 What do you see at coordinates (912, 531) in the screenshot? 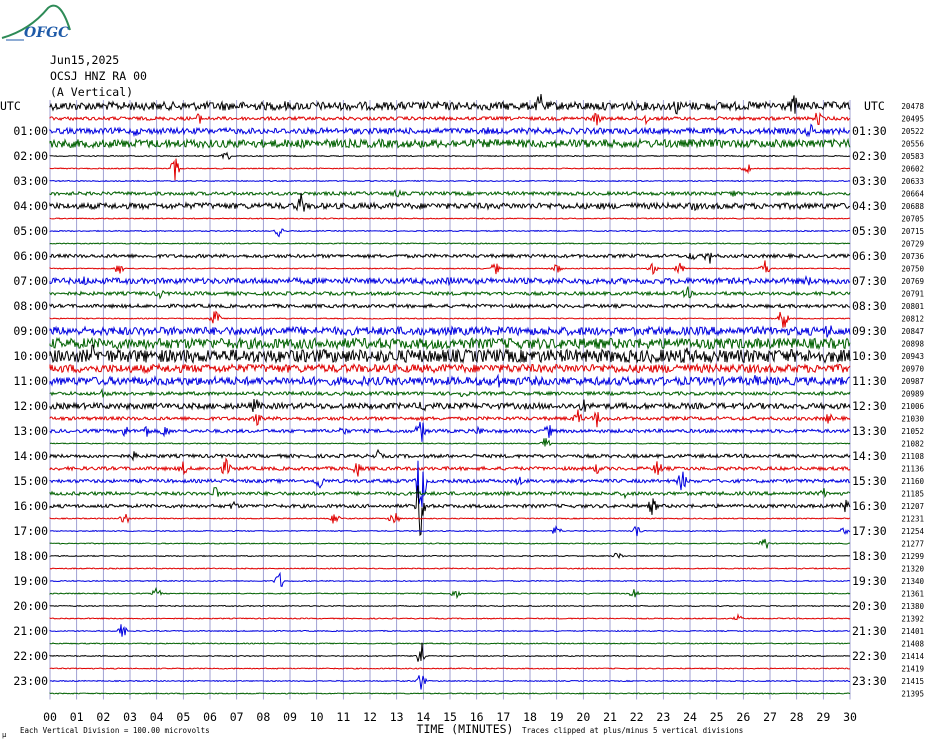
I see `trace-mean-label: 21254` at bounding box center [912, 531].